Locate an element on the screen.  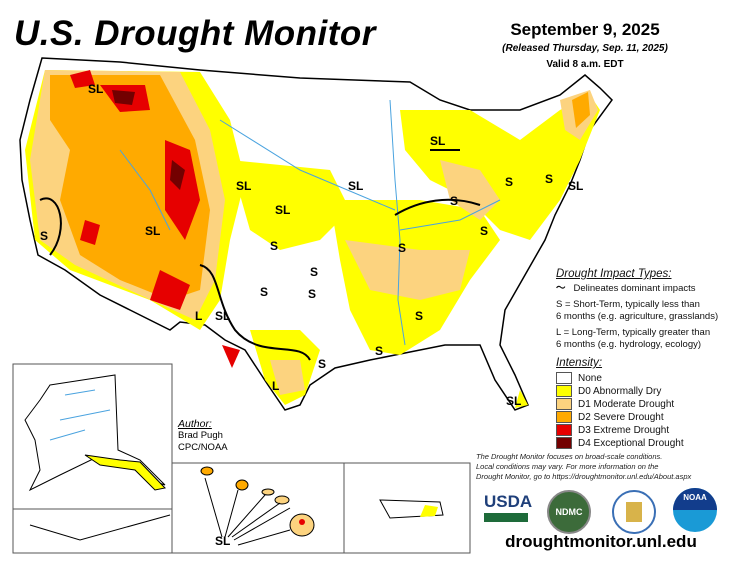
author-block: Author: Brad Pugh CPC/NOAA is located at coordinates (203, 436).